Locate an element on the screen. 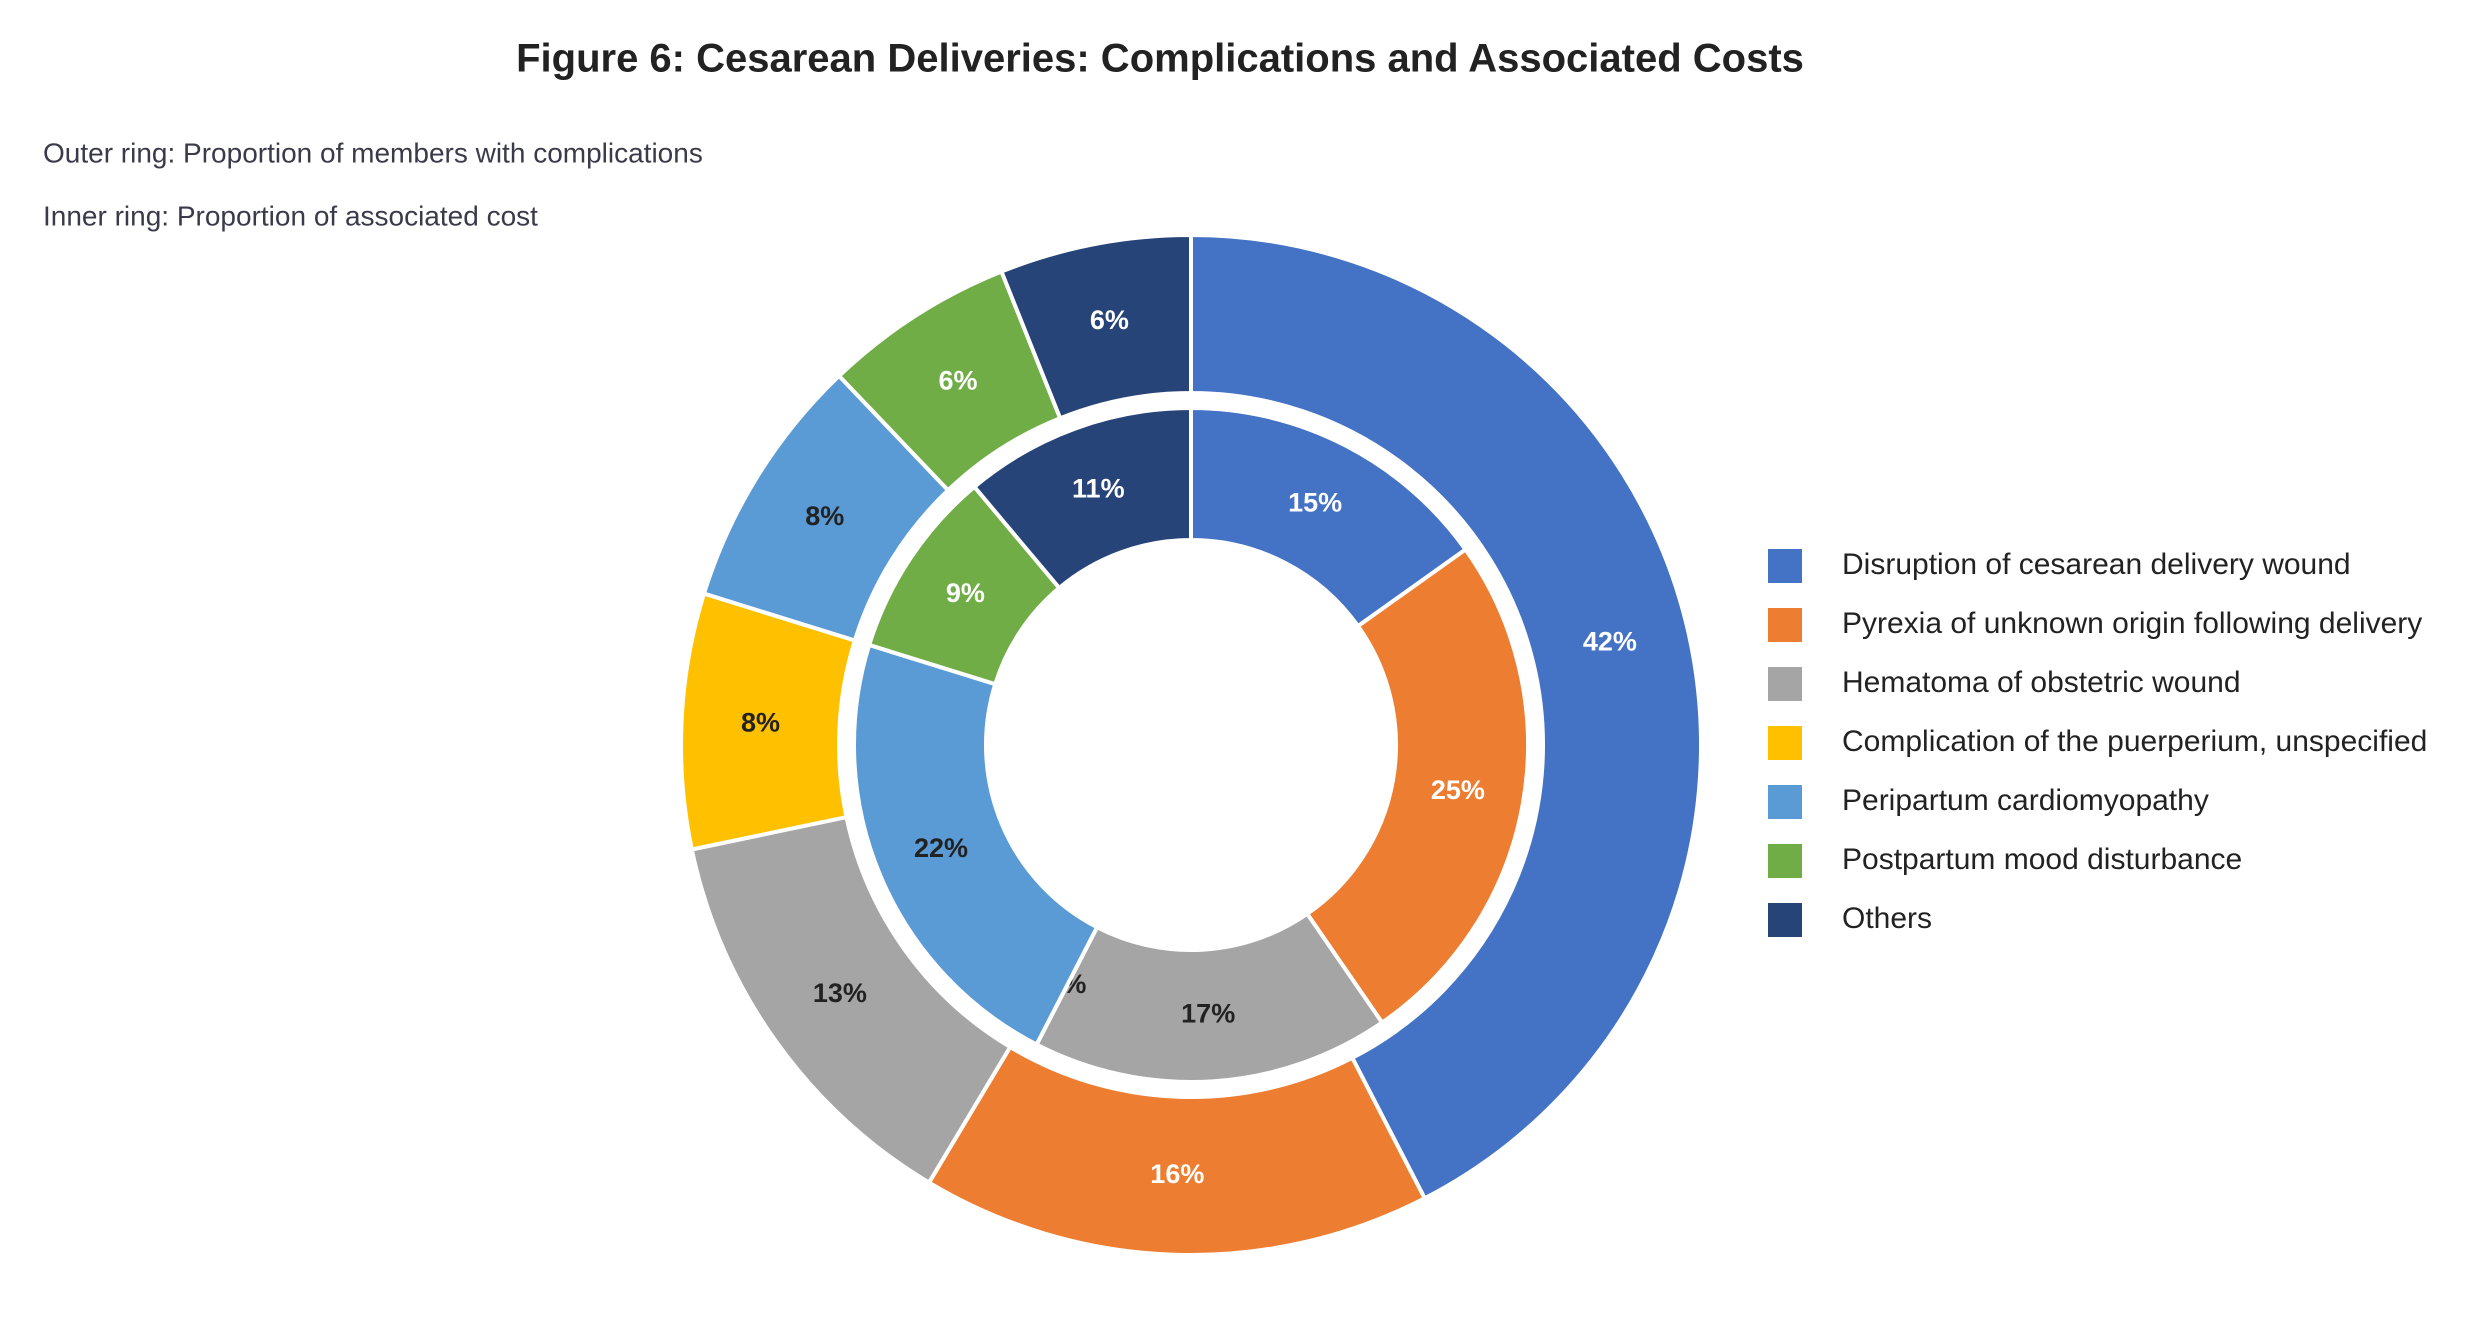  legend-label: Disruption of cesarean delivery wound is located at coordinates (2096, 564).